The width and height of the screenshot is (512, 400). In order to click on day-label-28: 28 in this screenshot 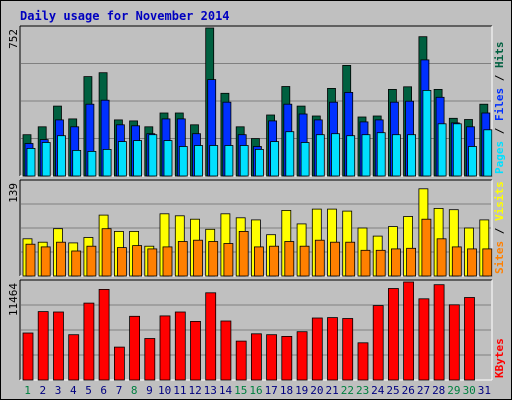, I will do `click(438, 390)`.